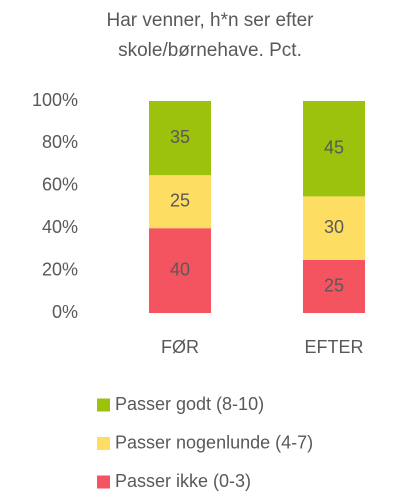 This screenshot has height=499, width=400. I want to click on y-tick-label: 0%, so click(65, 312).